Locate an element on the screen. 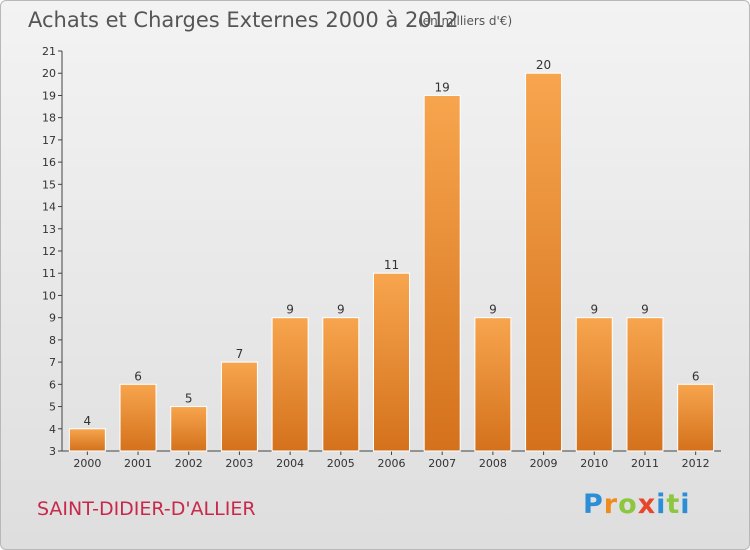 The width and height of the screenshot is (750, 550). data-label: 5 is located at coordinates (189, 399).